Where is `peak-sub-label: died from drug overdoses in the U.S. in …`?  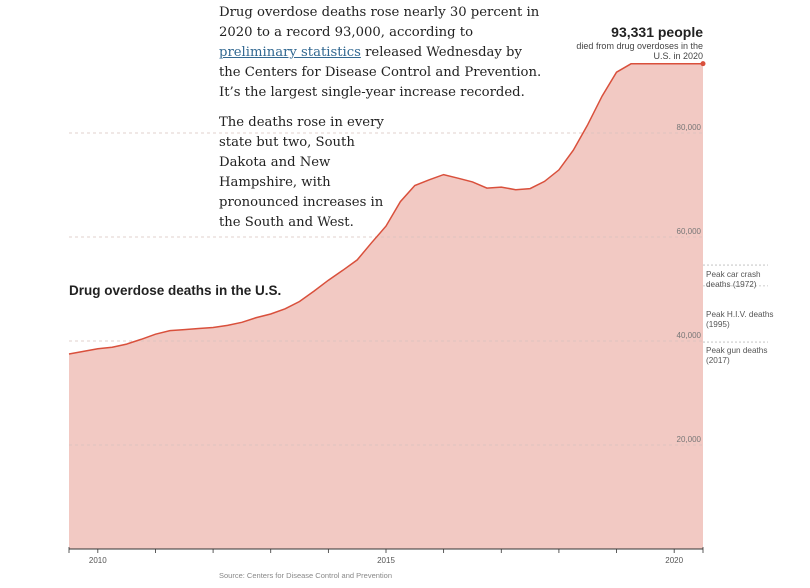
peak-sub-label: died from drug overdoses in the U.S. in … is located at coordinates (639, 51).